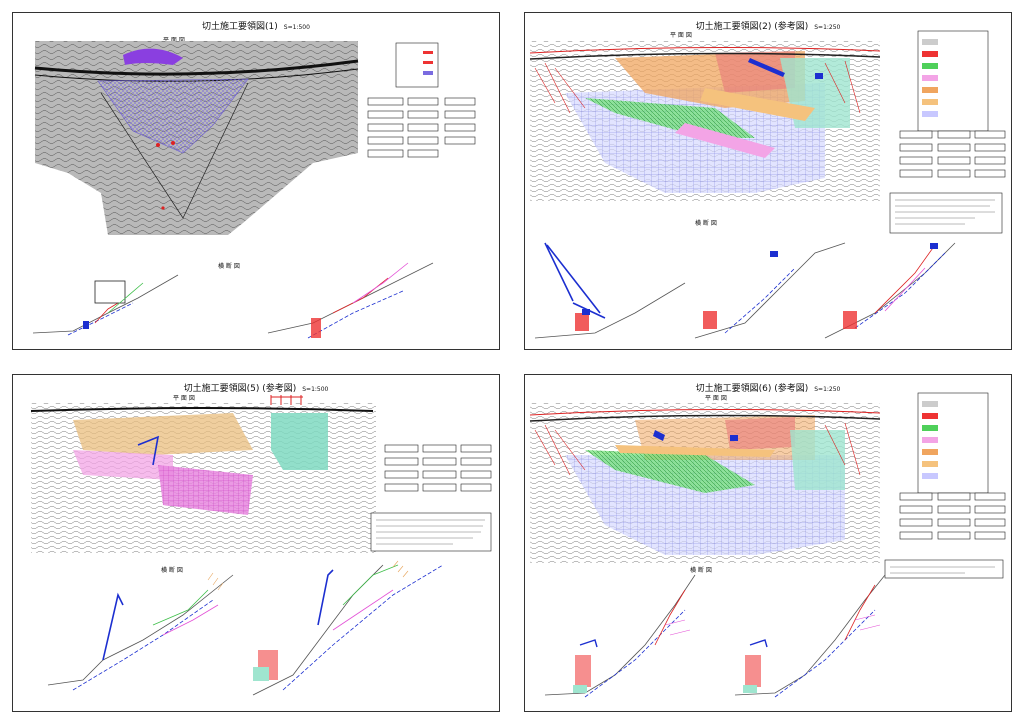  Describe the element at coordinates (256, 27) in the screenshot. I see `sheet-title: 切土施工要領図(1) S=1:500` at that location.